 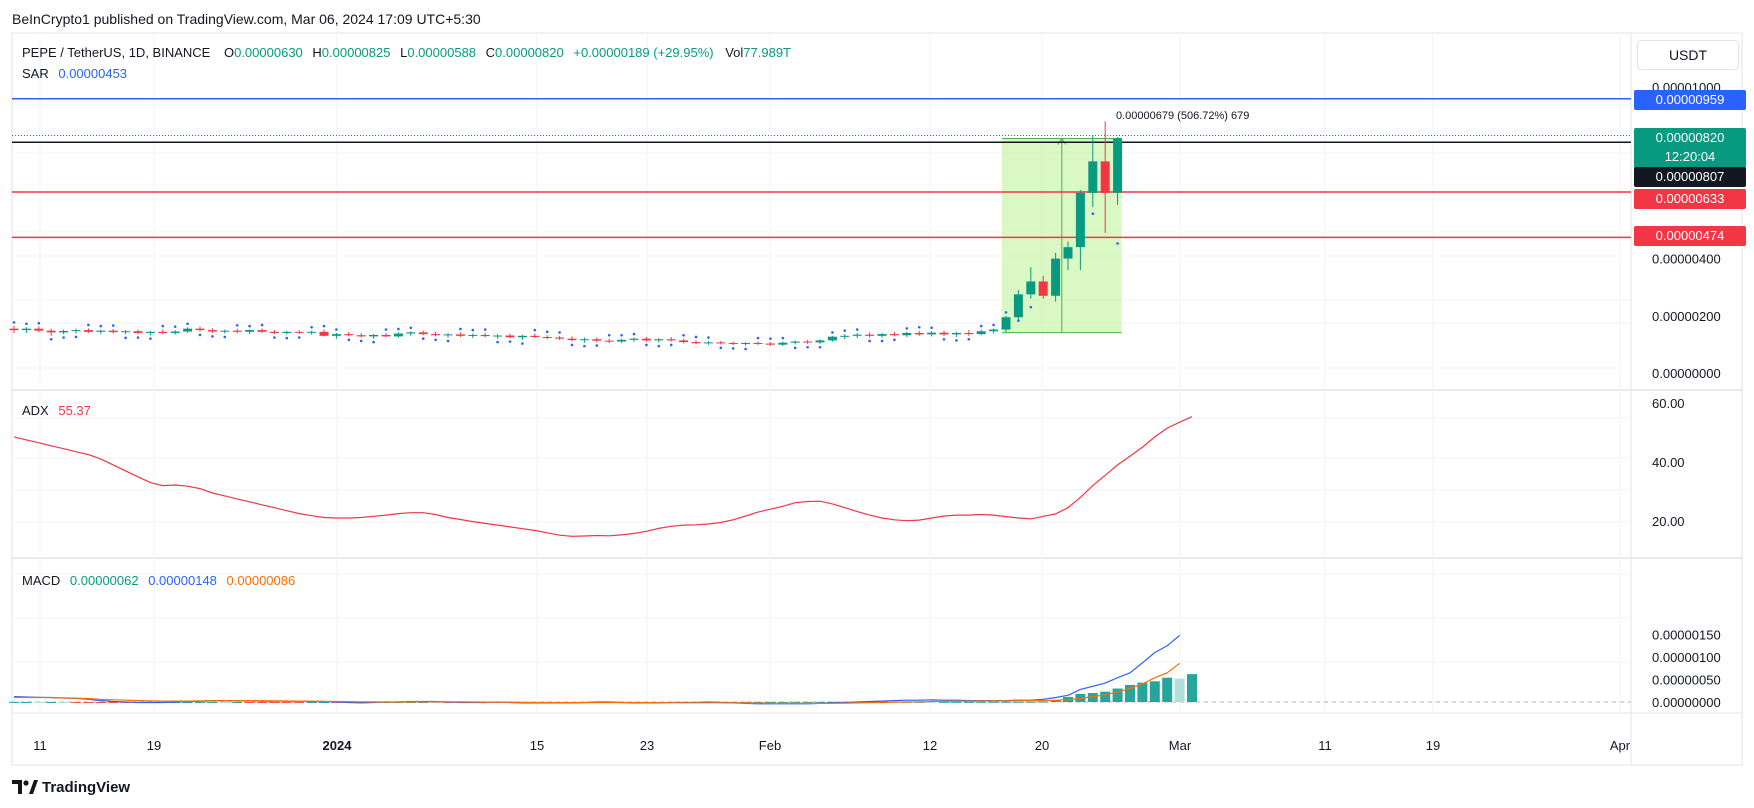 What do you see at coordinates (1325, 745) in the screenshot?
I see `x-tick-label: 11` at bounding box center [1325, 745].